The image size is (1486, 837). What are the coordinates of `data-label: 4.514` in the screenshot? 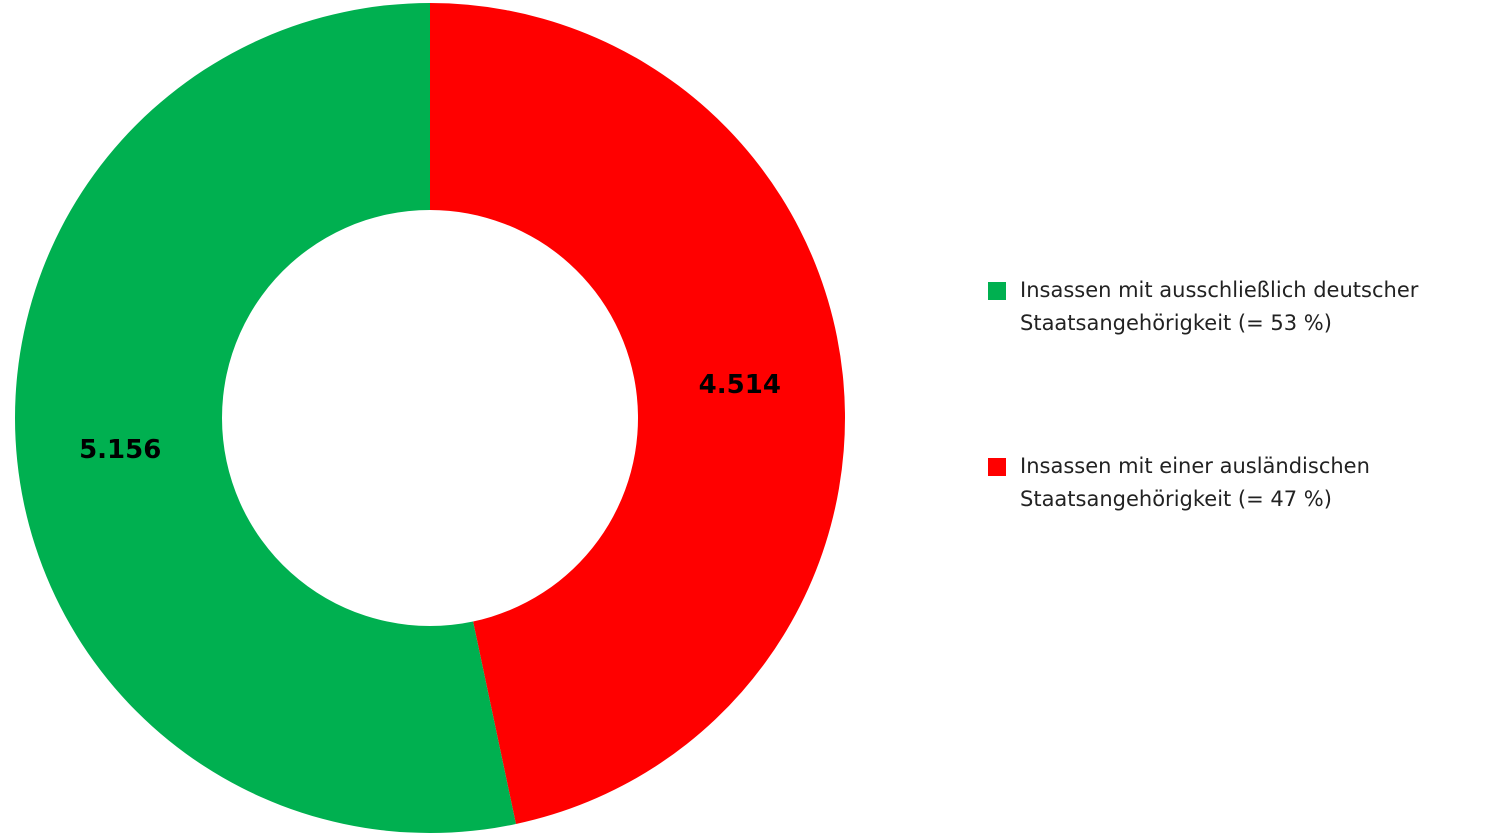 It's located at (740, 385).